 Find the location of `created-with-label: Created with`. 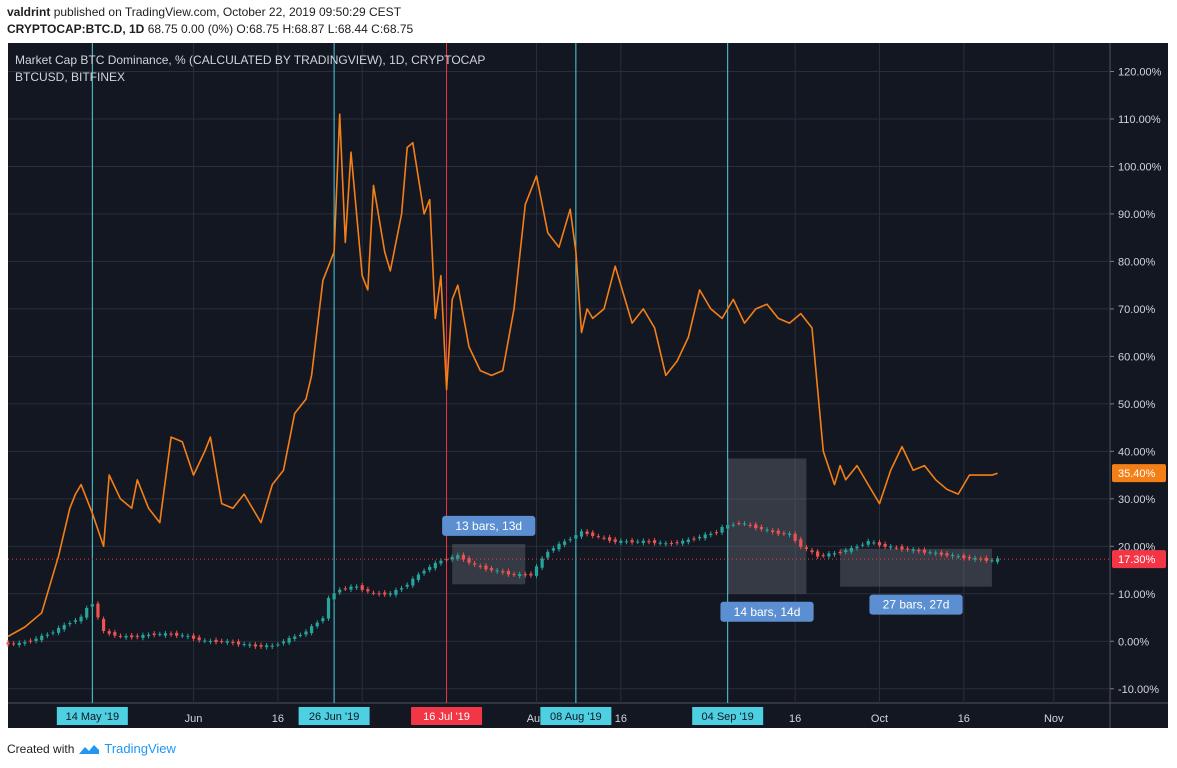

created-with-label: Created with is located at coordinates (41, 748).